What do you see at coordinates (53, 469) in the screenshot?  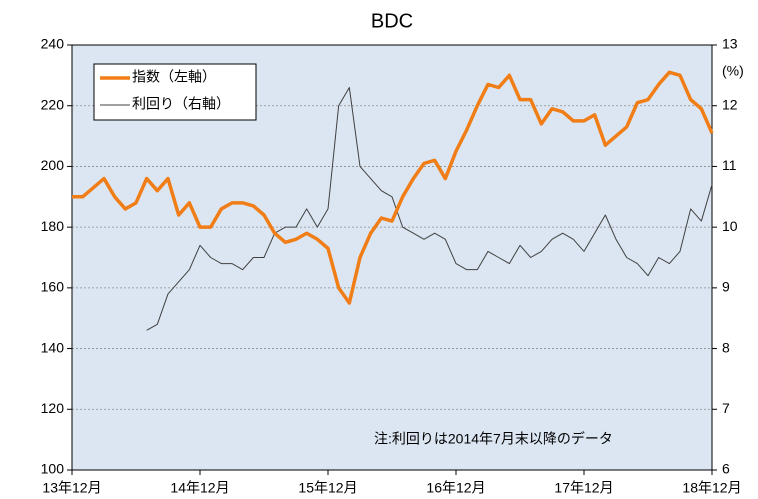 I see `y-tick-label: 100` at bounding box center [53, 469].